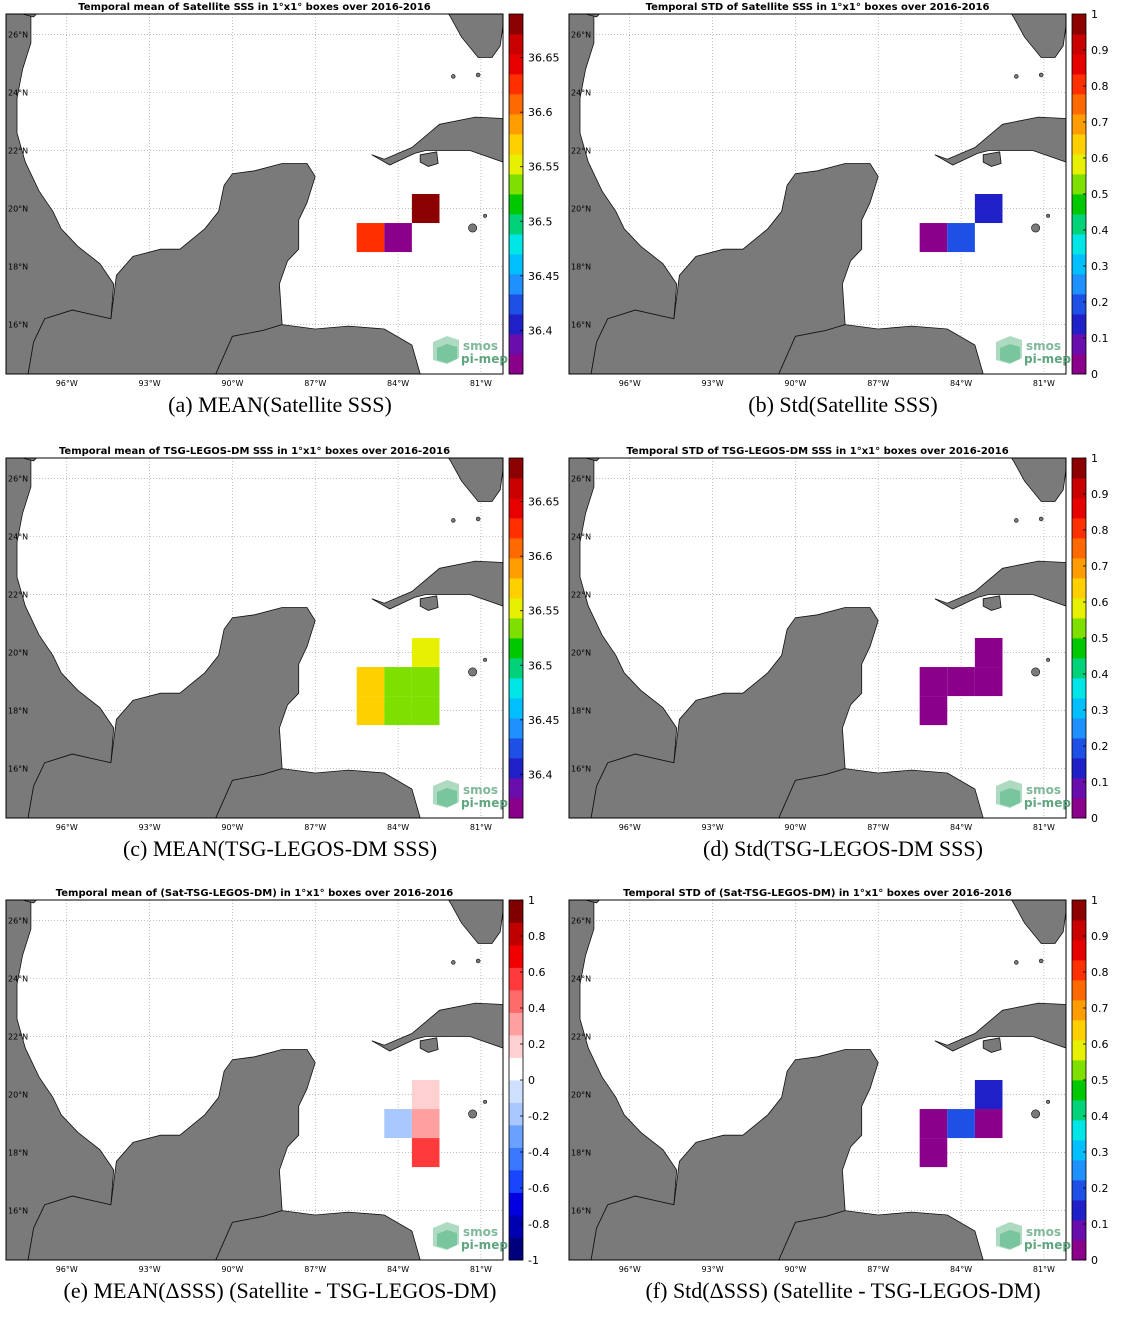 This screenshot has height=1323, width=1126. Describe the element at coordinates (878, 383) in the screenshot. I see `lon-tick-label: 87°W` at that location.